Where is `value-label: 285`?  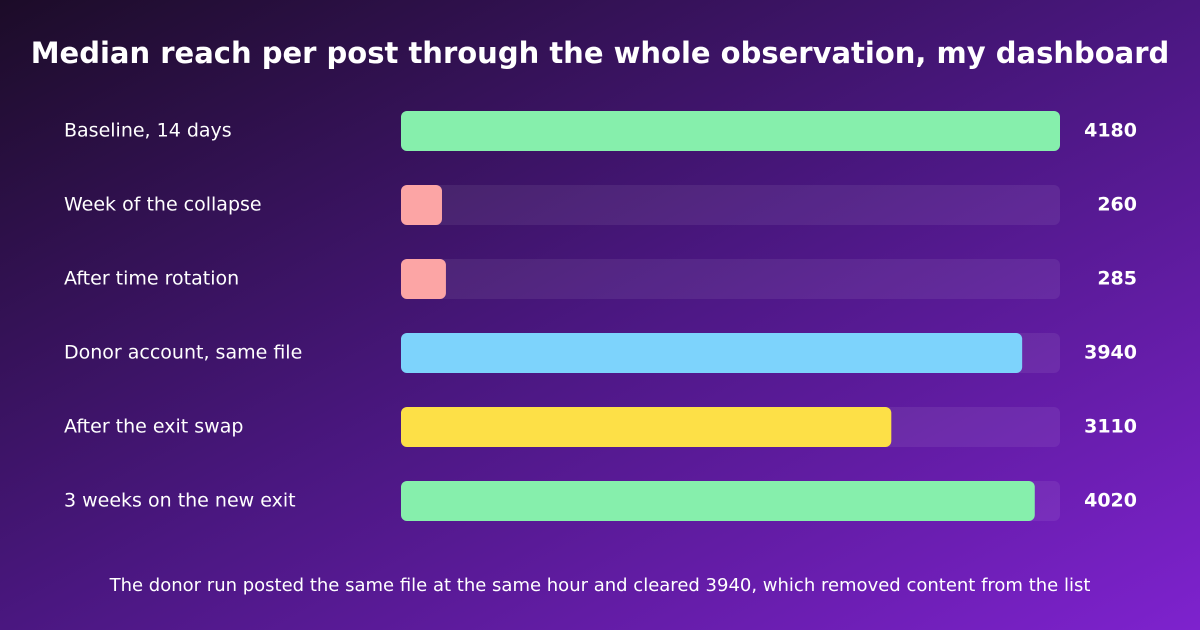
value-label: 285 is located at coordinates (1117, 279).